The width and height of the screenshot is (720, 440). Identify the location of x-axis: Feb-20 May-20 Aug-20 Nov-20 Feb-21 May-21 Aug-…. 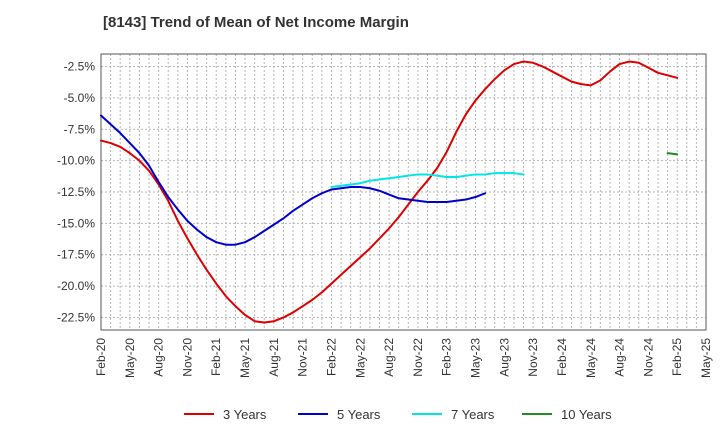
(403, 358).